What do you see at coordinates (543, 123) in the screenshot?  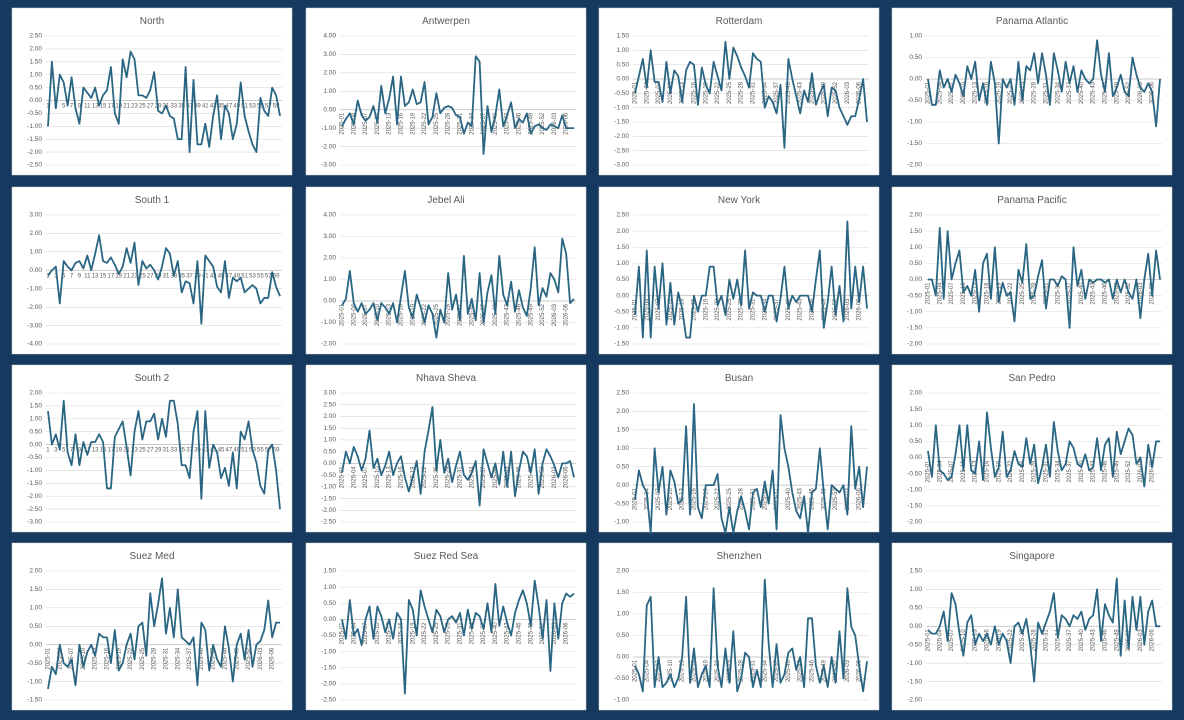 I see `x-tick-label: 2025-52` at bounding box center [543, 123].